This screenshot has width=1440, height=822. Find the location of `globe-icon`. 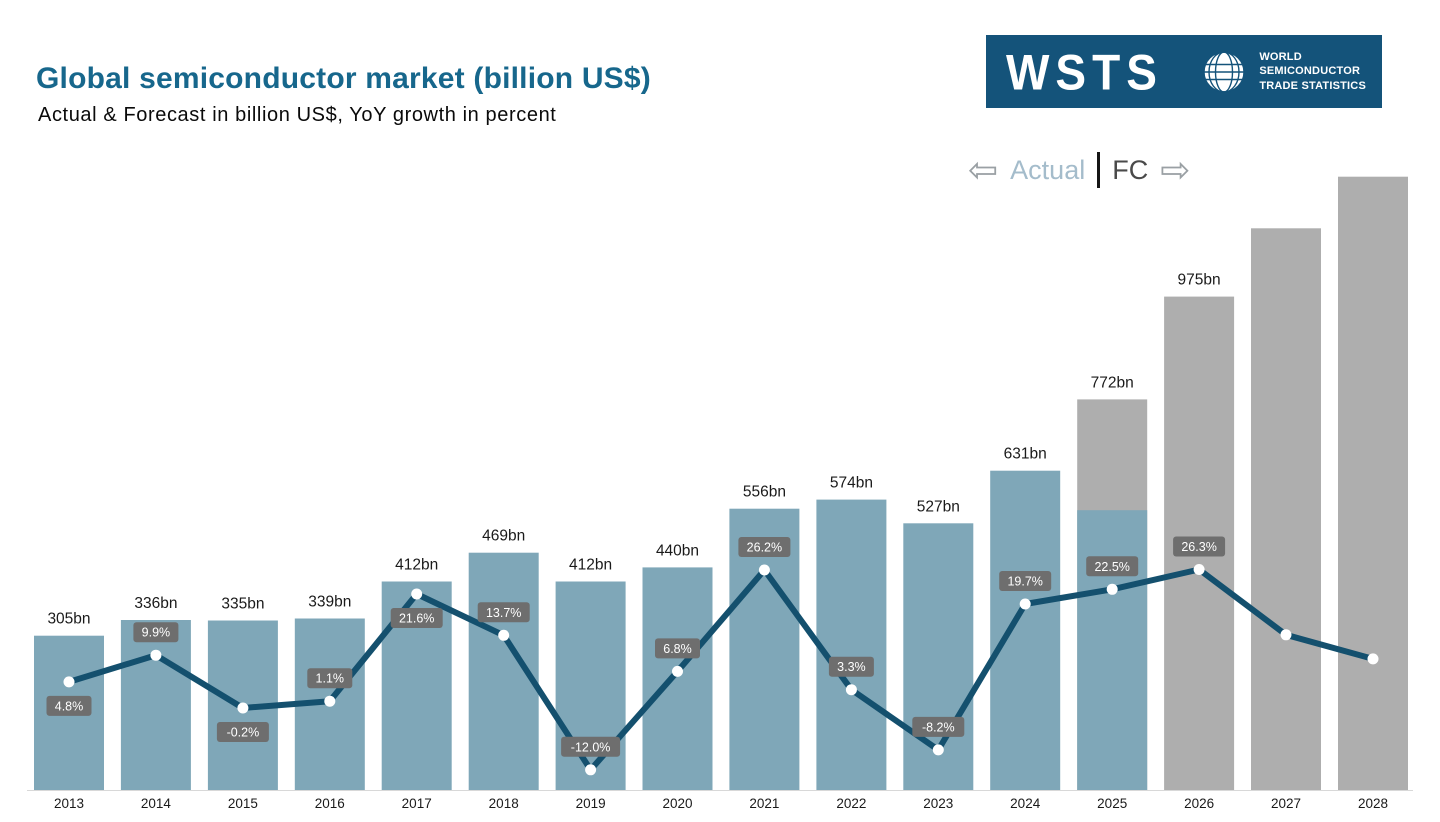

globe-icon is located at coordinates (1224, 72).